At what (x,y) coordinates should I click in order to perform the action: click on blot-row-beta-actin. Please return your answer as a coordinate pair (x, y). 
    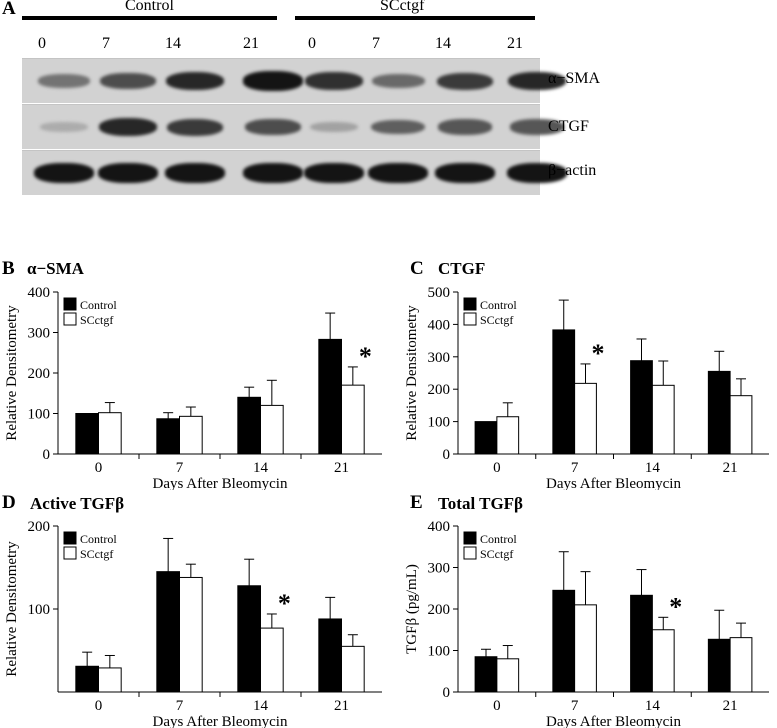
    Looking at the image, I should click on (294, 172).